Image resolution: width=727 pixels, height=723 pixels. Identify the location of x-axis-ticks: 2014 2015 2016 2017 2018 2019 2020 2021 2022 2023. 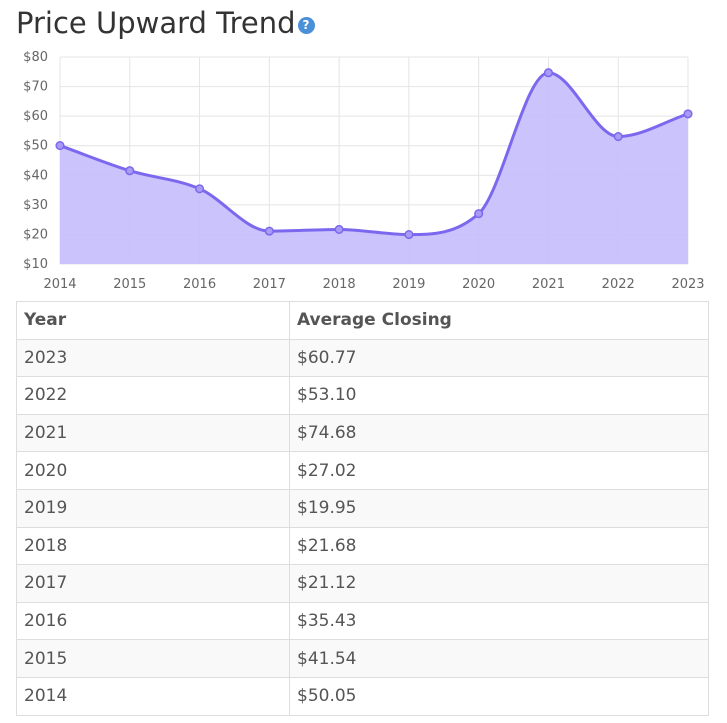
(373, 284).